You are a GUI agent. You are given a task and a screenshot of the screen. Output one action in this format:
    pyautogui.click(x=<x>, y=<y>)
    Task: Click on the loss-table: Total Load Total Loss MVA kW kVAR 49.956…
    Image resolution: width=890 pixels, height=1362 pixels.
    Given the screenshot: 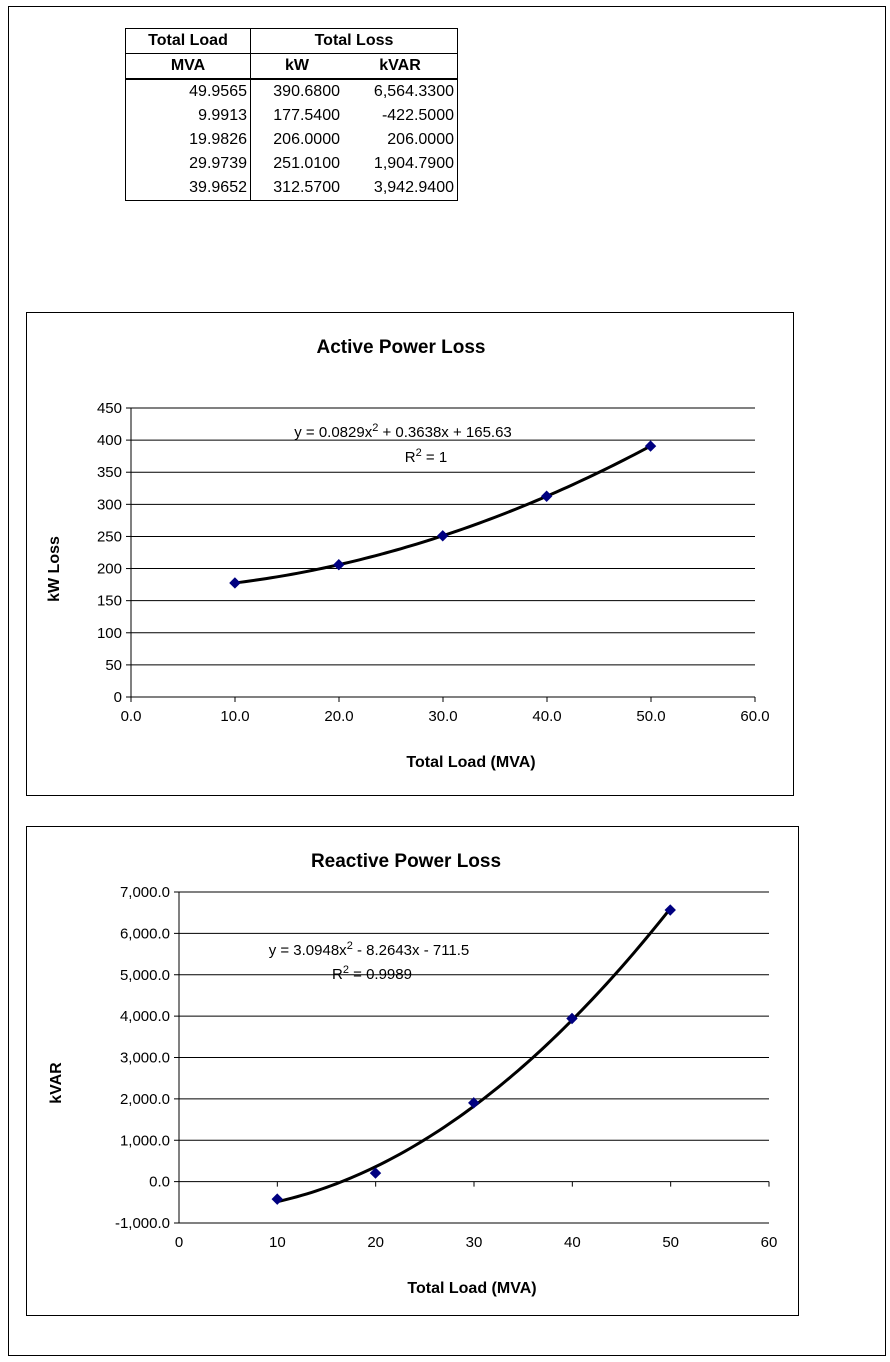 What is the action you would take?
    pyautogui.click(x=291, y=114)
    